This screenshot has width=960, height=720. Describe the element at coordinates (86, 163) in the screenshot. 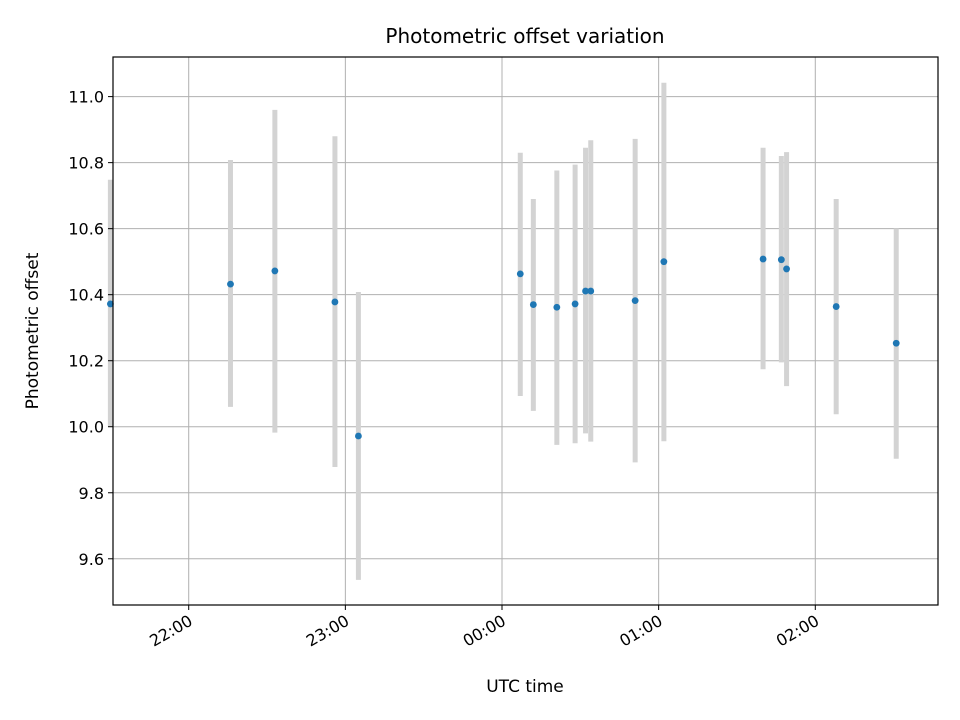

I see `y-tick-label: 10.8` at that location.